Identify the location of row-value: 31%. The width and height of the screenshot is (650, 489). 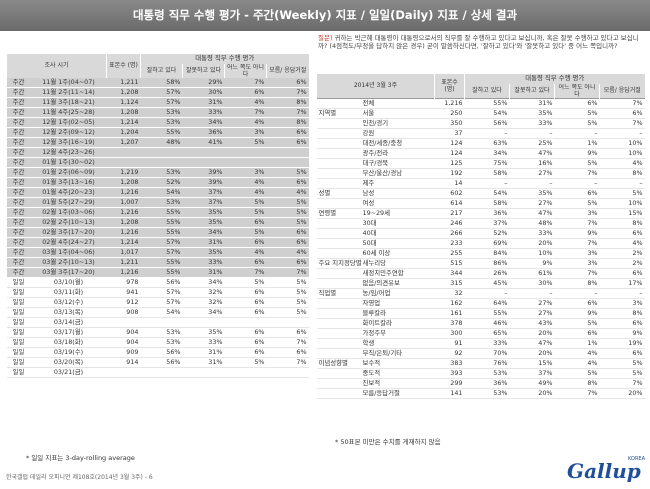
(203, 242).